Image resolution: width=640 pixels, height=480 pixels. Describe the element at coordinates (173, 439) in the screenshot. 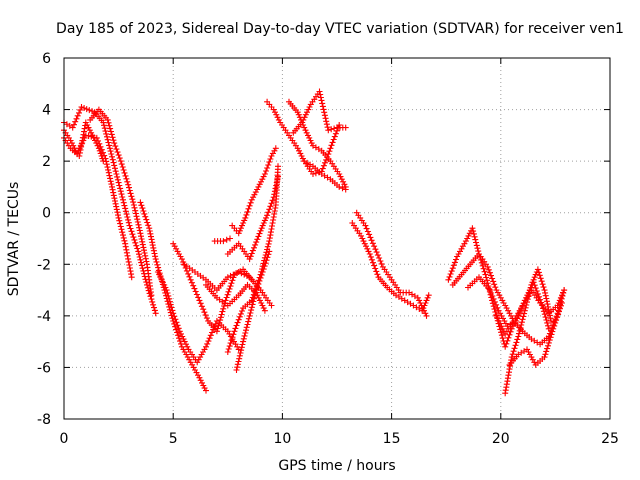

I see `x-tick-label: 5` at that location.